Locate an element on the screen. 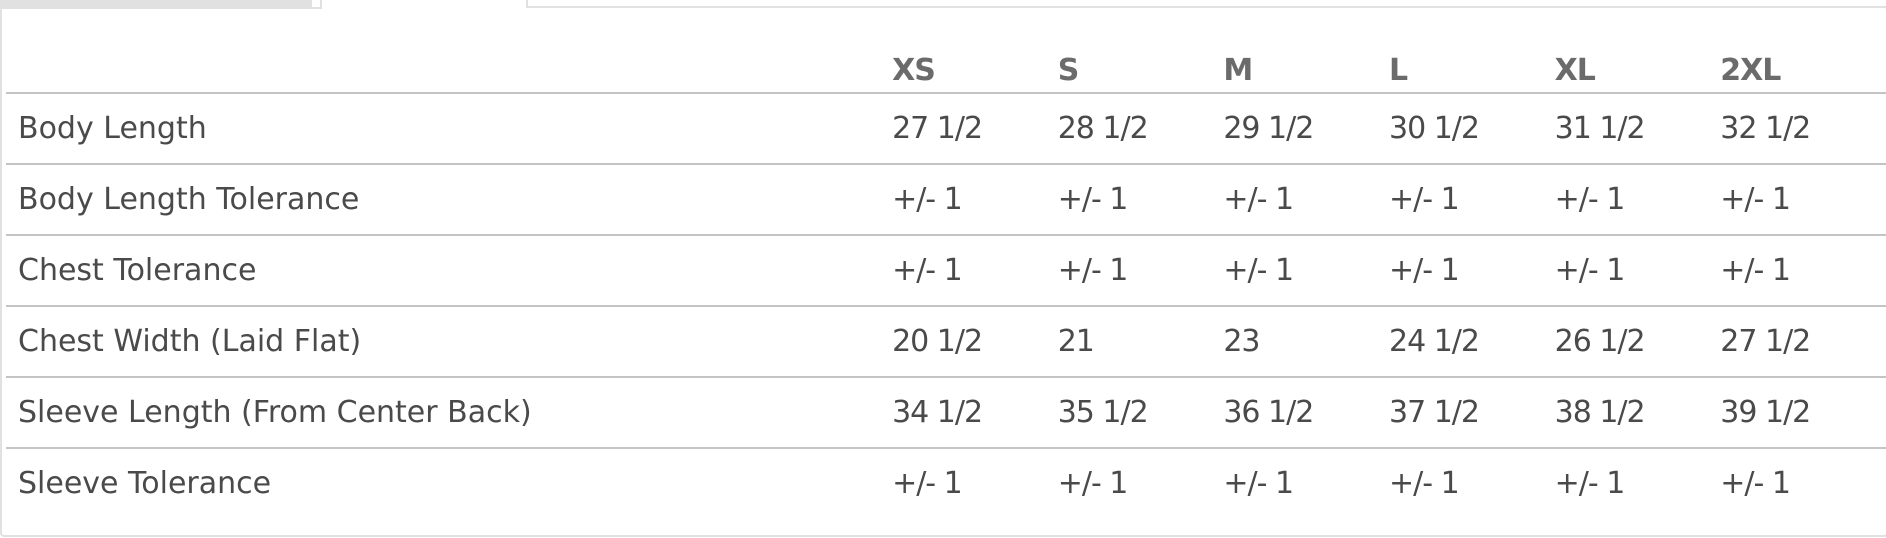 This screenshot has height=538, width=1886. measurement-value: 26 1/2 is located at coordinates (1637, 342).